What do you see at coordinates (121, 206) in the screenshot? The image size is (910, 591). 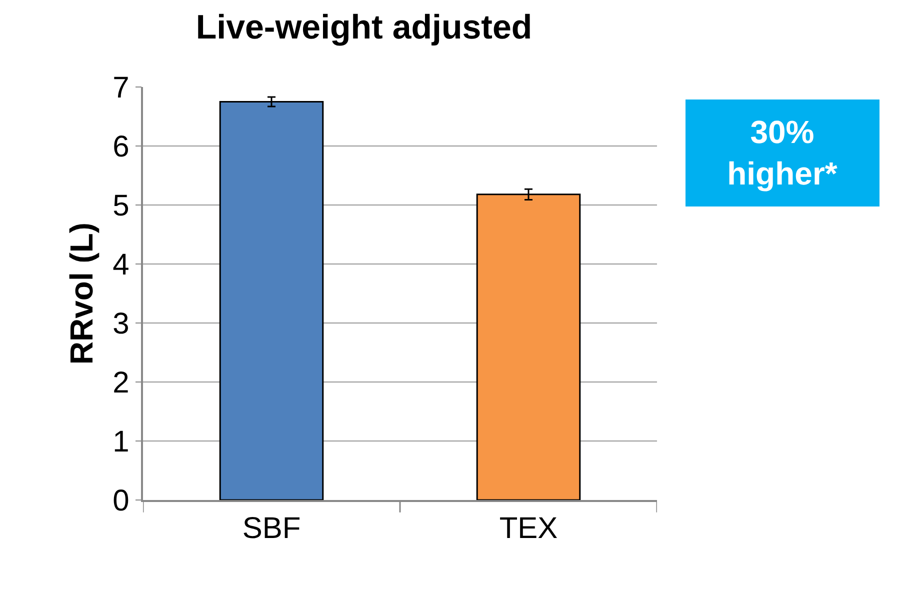 I see `y-tick-label: 5` at bounding box center [121, 206].